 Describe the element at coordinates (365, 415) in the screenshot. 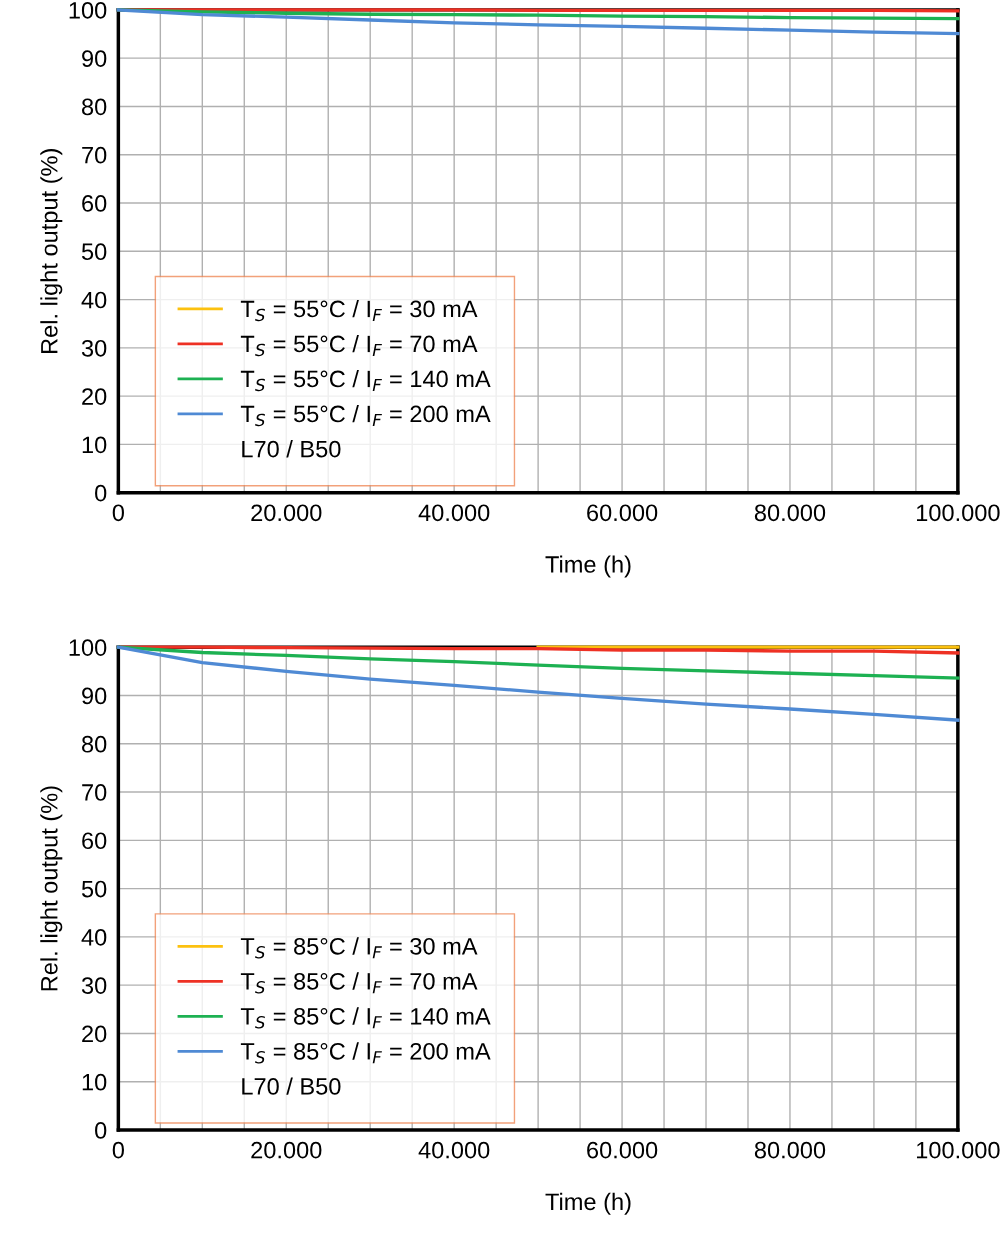

I see `legend-label: T$_{S}$ = 55°C / I$_{F}$ = 200 mA` at that location.